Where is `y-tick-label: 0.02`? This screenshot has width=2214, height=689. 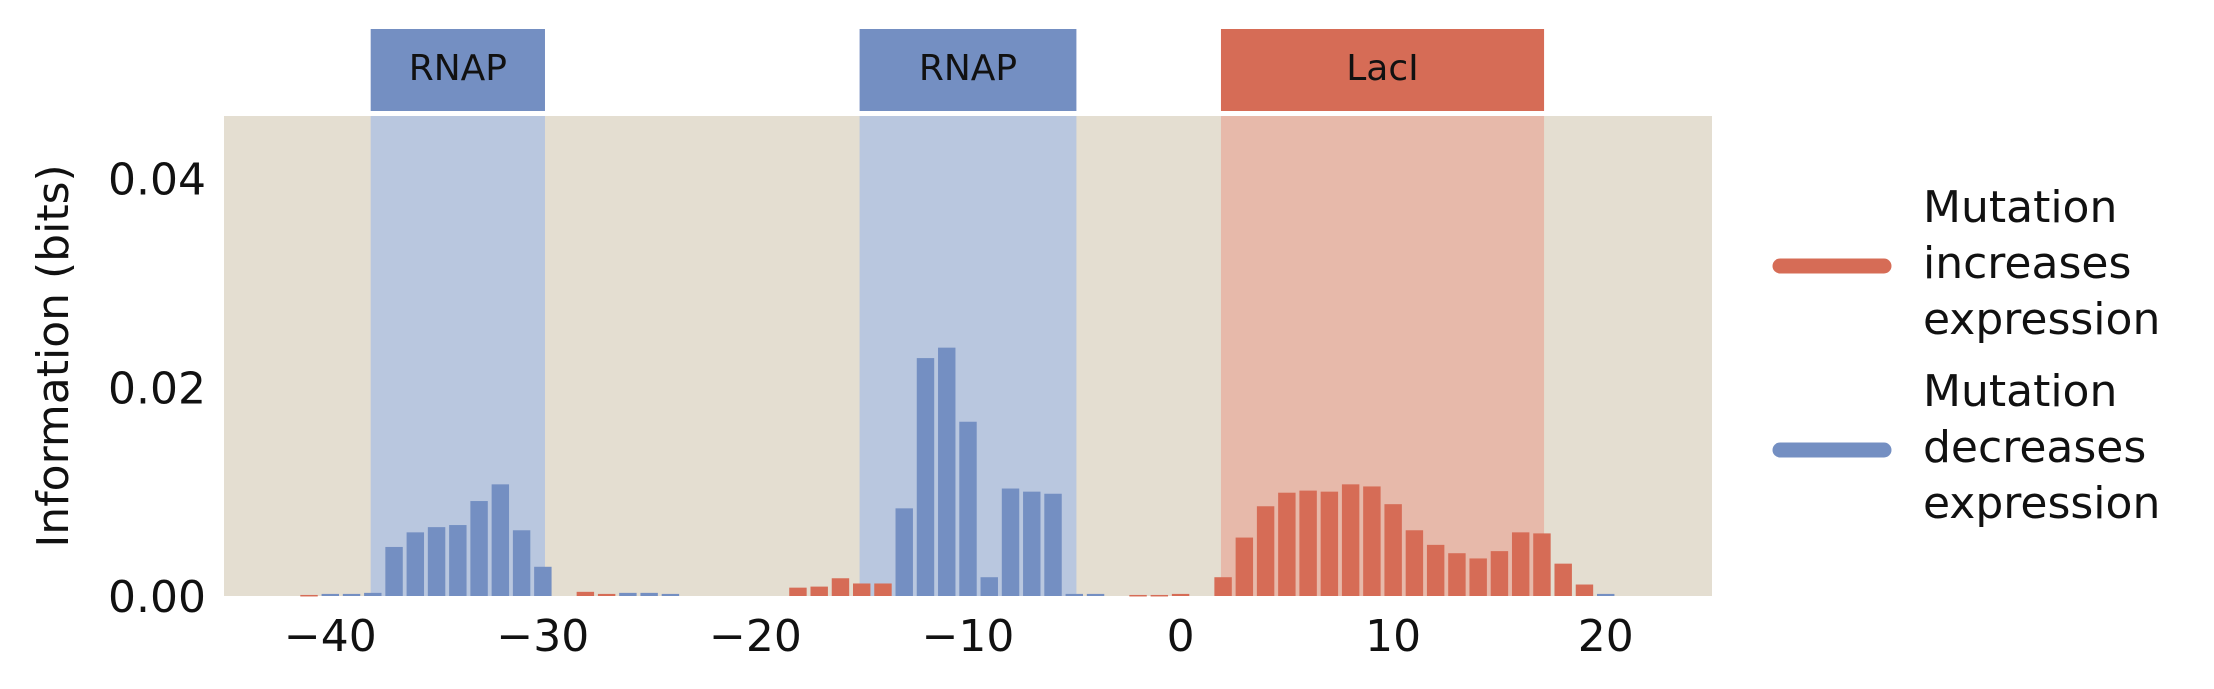
y-tick-label: 0.02 is located at coordinates (157, 388).